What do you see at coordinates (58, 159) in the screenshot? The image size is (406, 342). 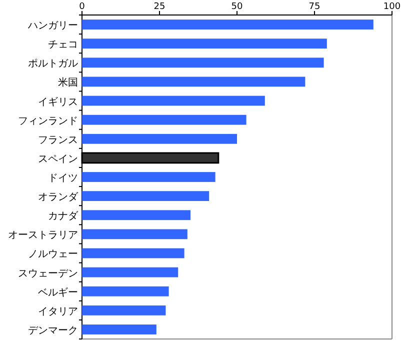 I see `y-tick-label: スペイン` at bounding box center [58, 159].